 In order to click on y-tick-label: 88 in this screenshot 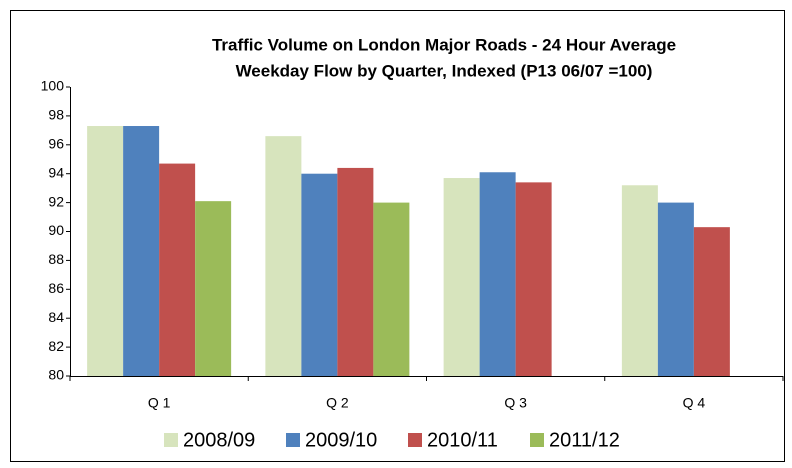, I will do `click(56, 259)`.